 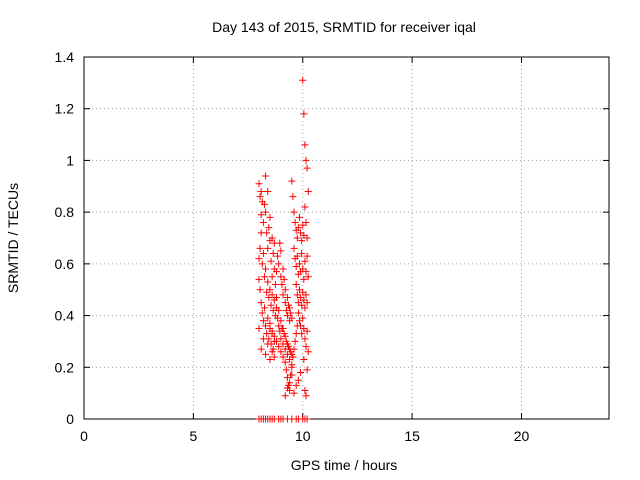 What do you see at coordinates (70, 160) in the screenshot?
I see `y-tick-label: 1` at bounding box center [70, 160].